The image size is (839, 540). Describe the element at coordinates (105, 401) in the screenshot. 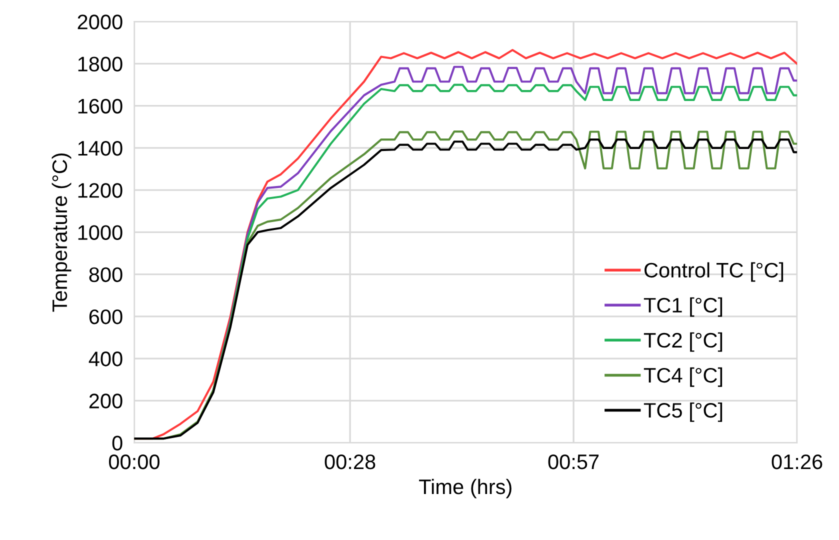

I see `y-tick-label: 200` at that location.